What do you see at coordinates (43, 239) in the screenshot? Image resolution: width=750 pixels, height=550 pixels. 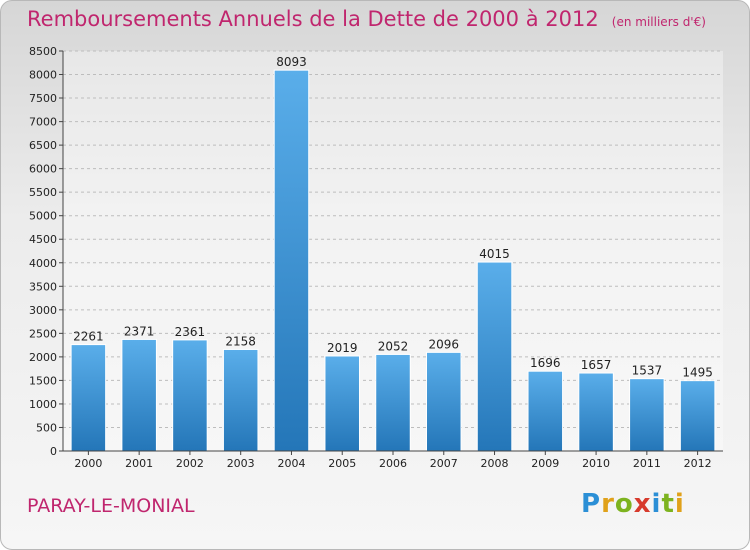 I see `y-tick-label: 4500` at bounding box center [43, 239].